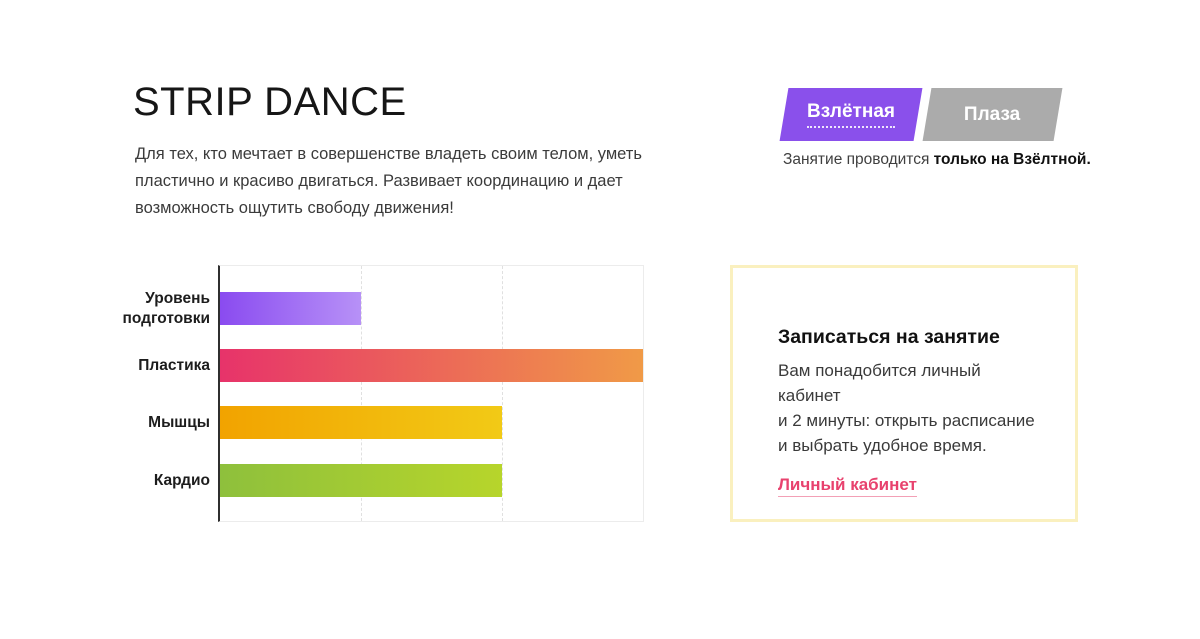  What do you see at coordinates (181, 480) in the screenshot?
I see `chart-label-cardio: Кардио` at bounding box center [181, 480].